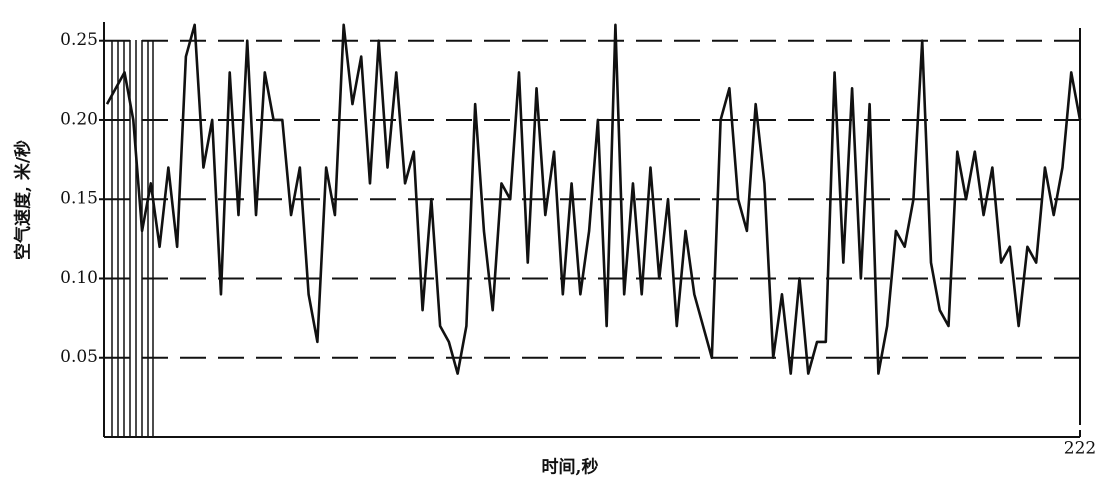  What do you see at coordinates (79, 40) in the screenshot?
I see `y-tick-label: 0.25` at bounding box center [79, 40].